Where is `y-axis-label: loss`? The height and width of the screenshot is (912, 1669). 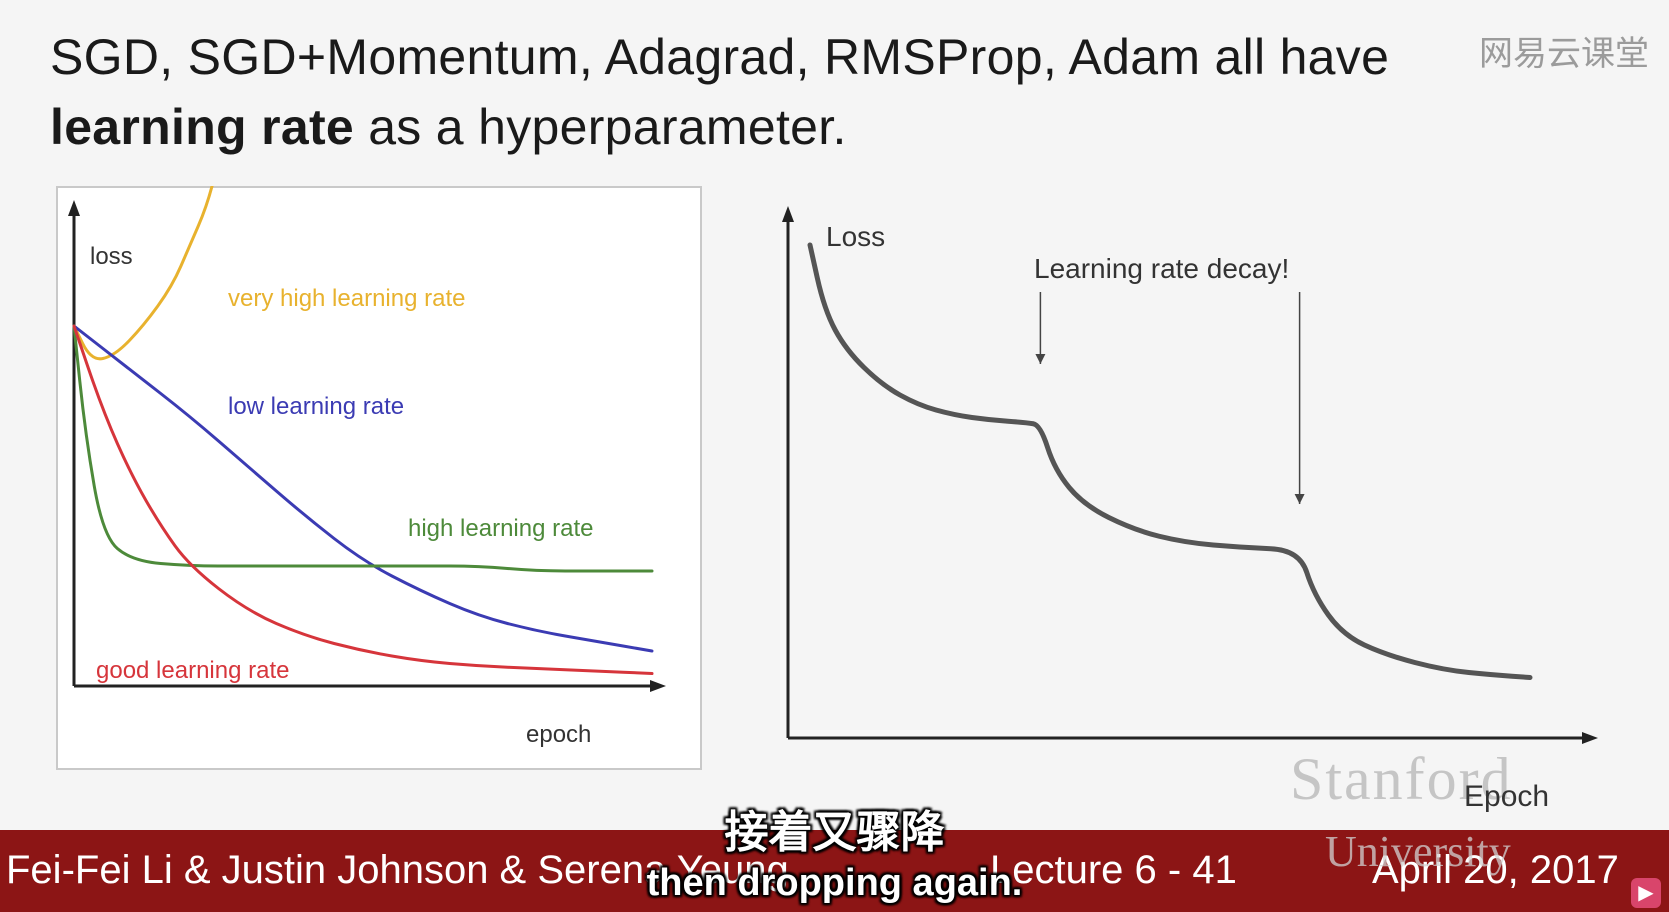
y-axis-label: loss is located at coordinates (111, 256).